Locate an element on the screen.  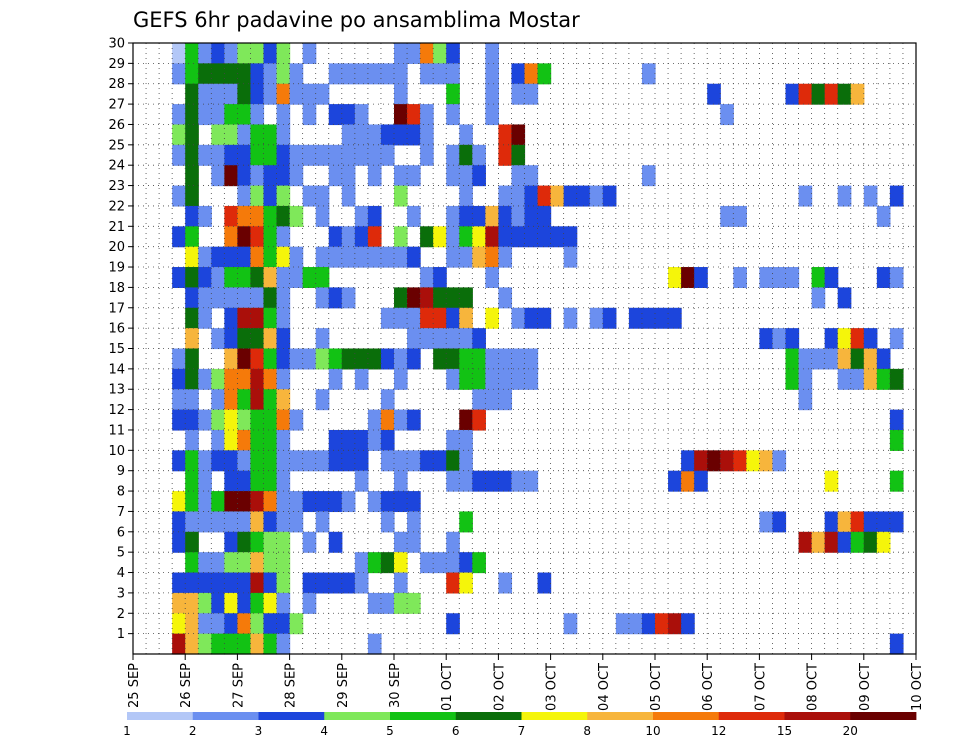
y-tick-label: 16 is located at coordinates (116, 329).